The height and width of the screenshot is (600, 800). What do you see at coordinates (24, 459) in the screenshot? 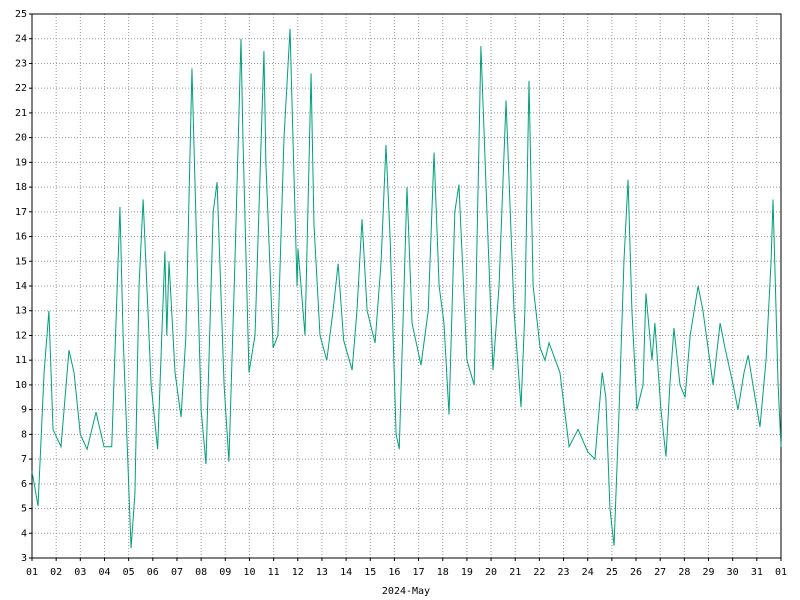
I see `y-tick-label: 7` at bounding box center [24, 459].